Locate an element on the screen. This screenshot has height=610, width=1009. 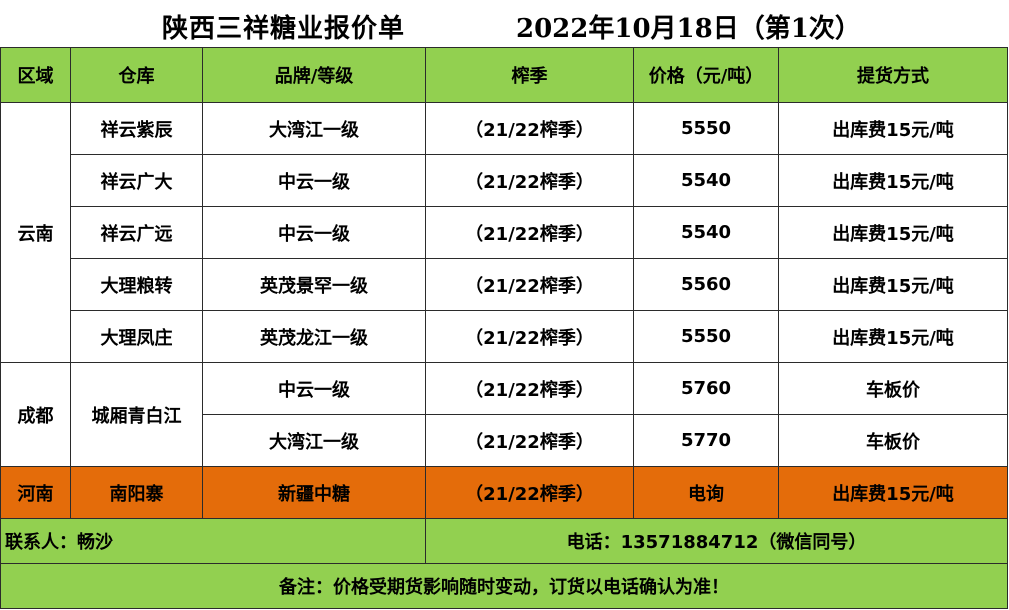
contact-phone: 电话：13571884712（微信同号） is located at coordinates (716, 541).